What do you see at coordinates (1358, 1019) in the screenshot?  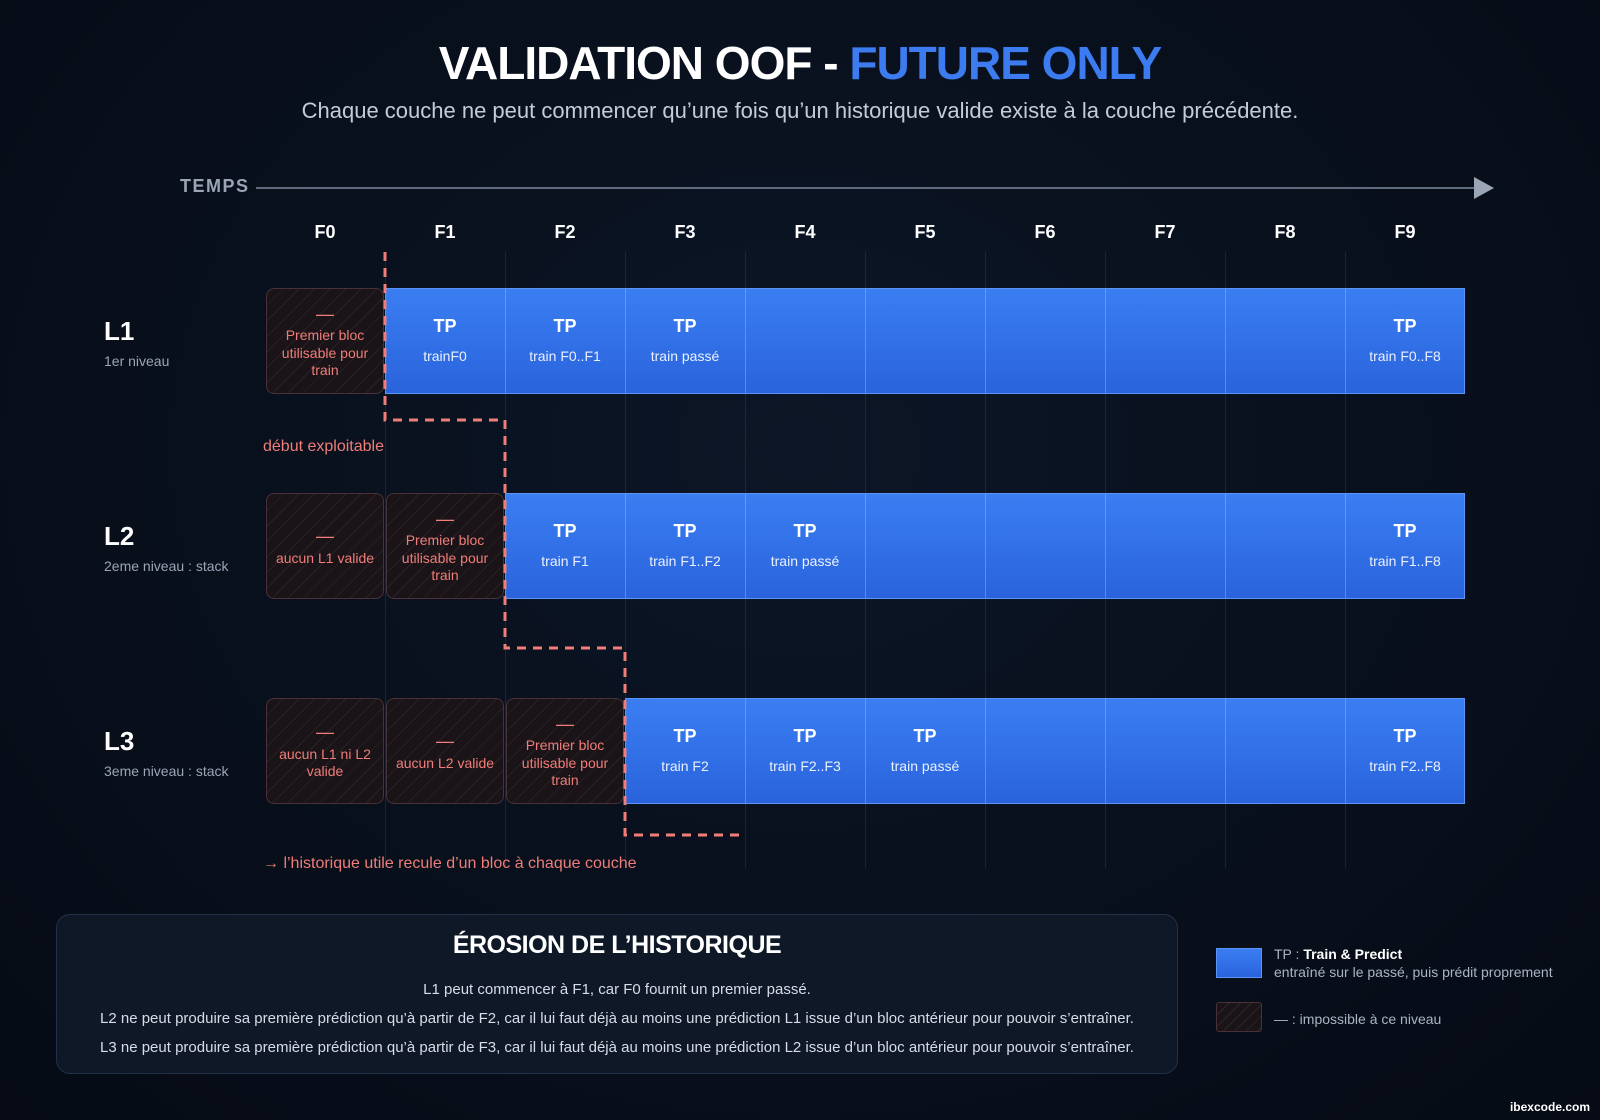 I see `legend-blocked-desc: — : impossible à ce niveau` at bounding box center [1358, 1019].